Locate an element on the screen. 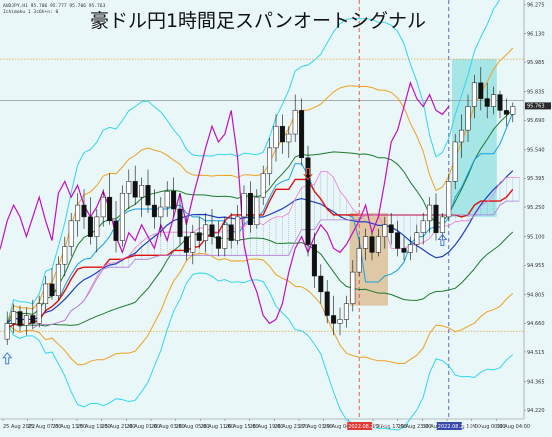 This screenshot has width=552, height=437. x-tick-label: 29 Aug 04:00 is located at coordinates (341, 427).